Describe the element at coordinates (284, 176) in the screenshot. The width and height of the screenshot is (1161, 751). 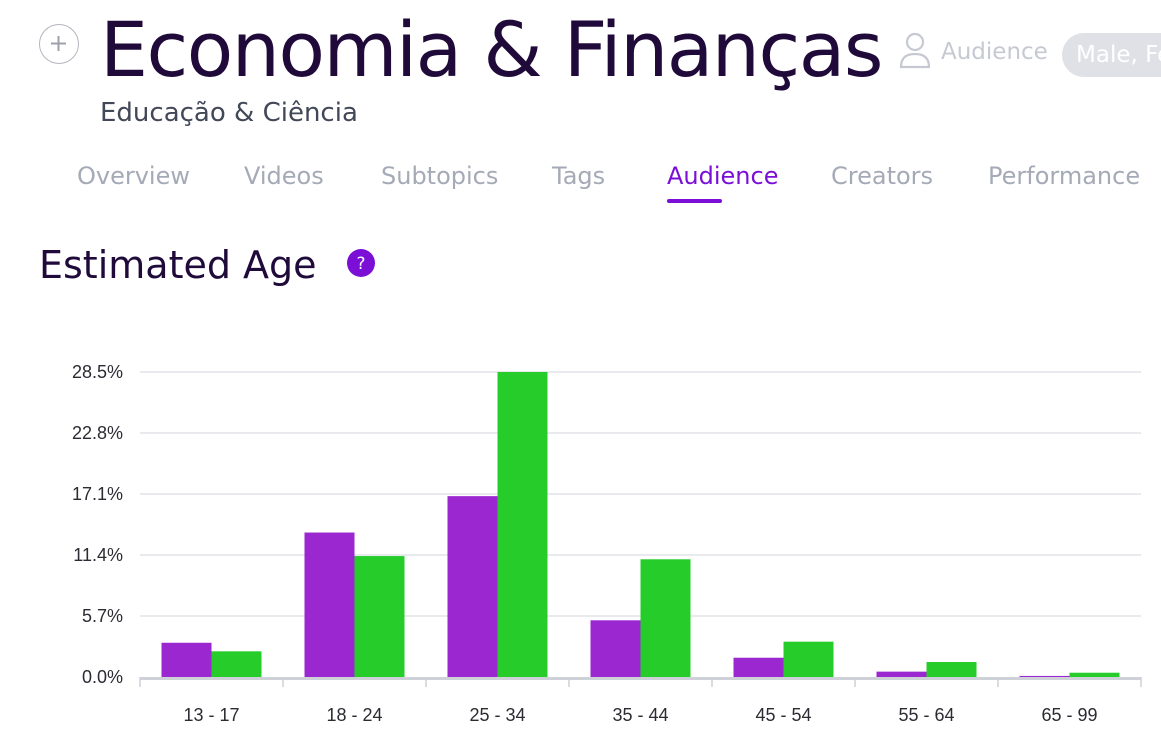
I see `tab-videos: Videos` at that location.